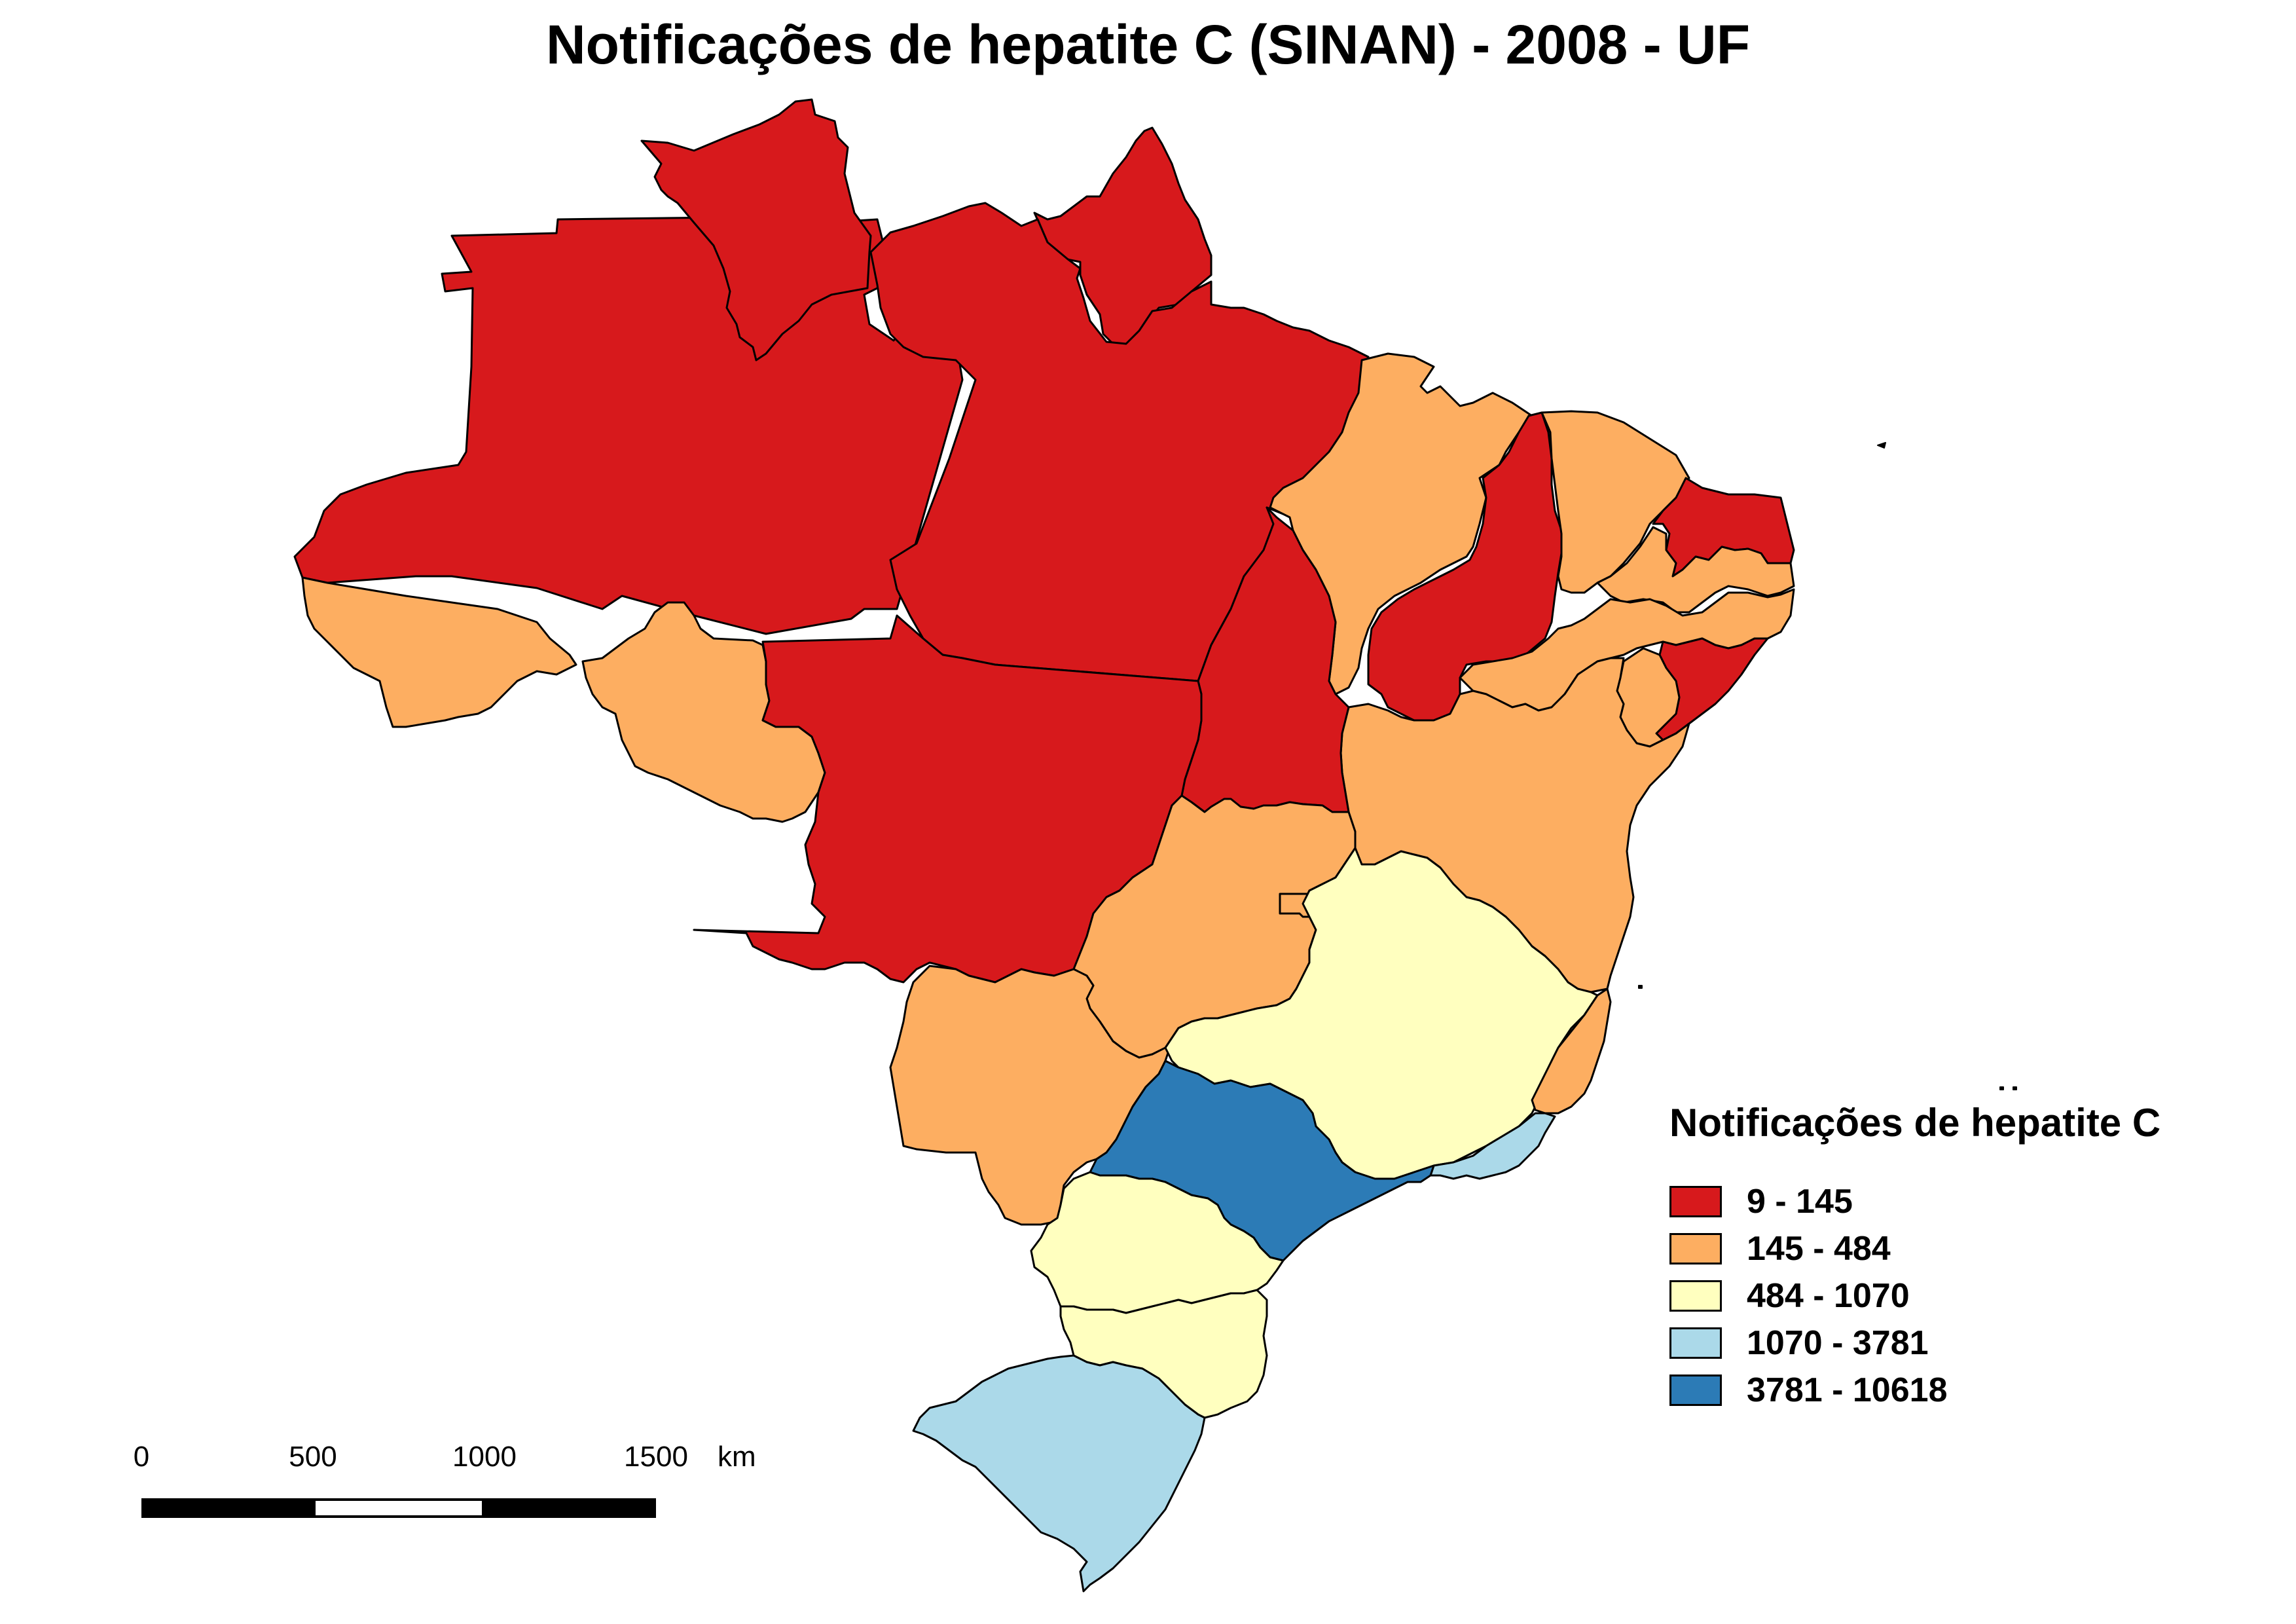 This screenshot has height=1624, width=2296. What do you see at coordinates (1914, 1296) in the screenshot?
I see `legend-item: 484 - 1070` at bounding box center [1914, 1296].